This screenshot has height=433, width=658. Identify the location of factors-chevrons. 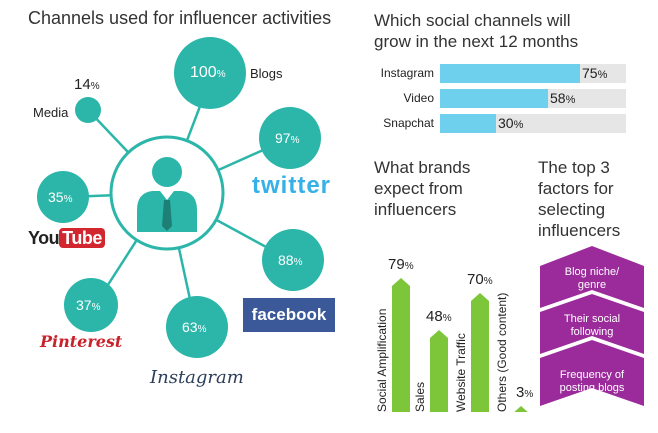
(592, 326).